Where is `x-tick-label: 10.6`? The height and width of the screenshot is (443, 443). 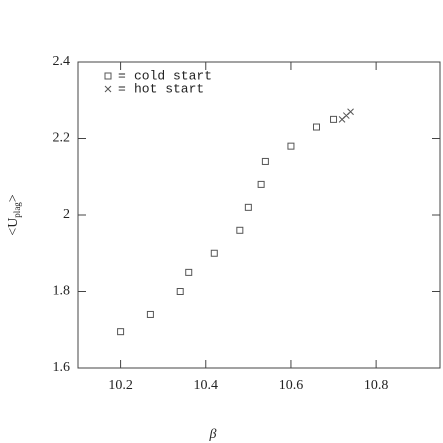 x-tick-label: 10.6 is located at coordinates (291, 385).